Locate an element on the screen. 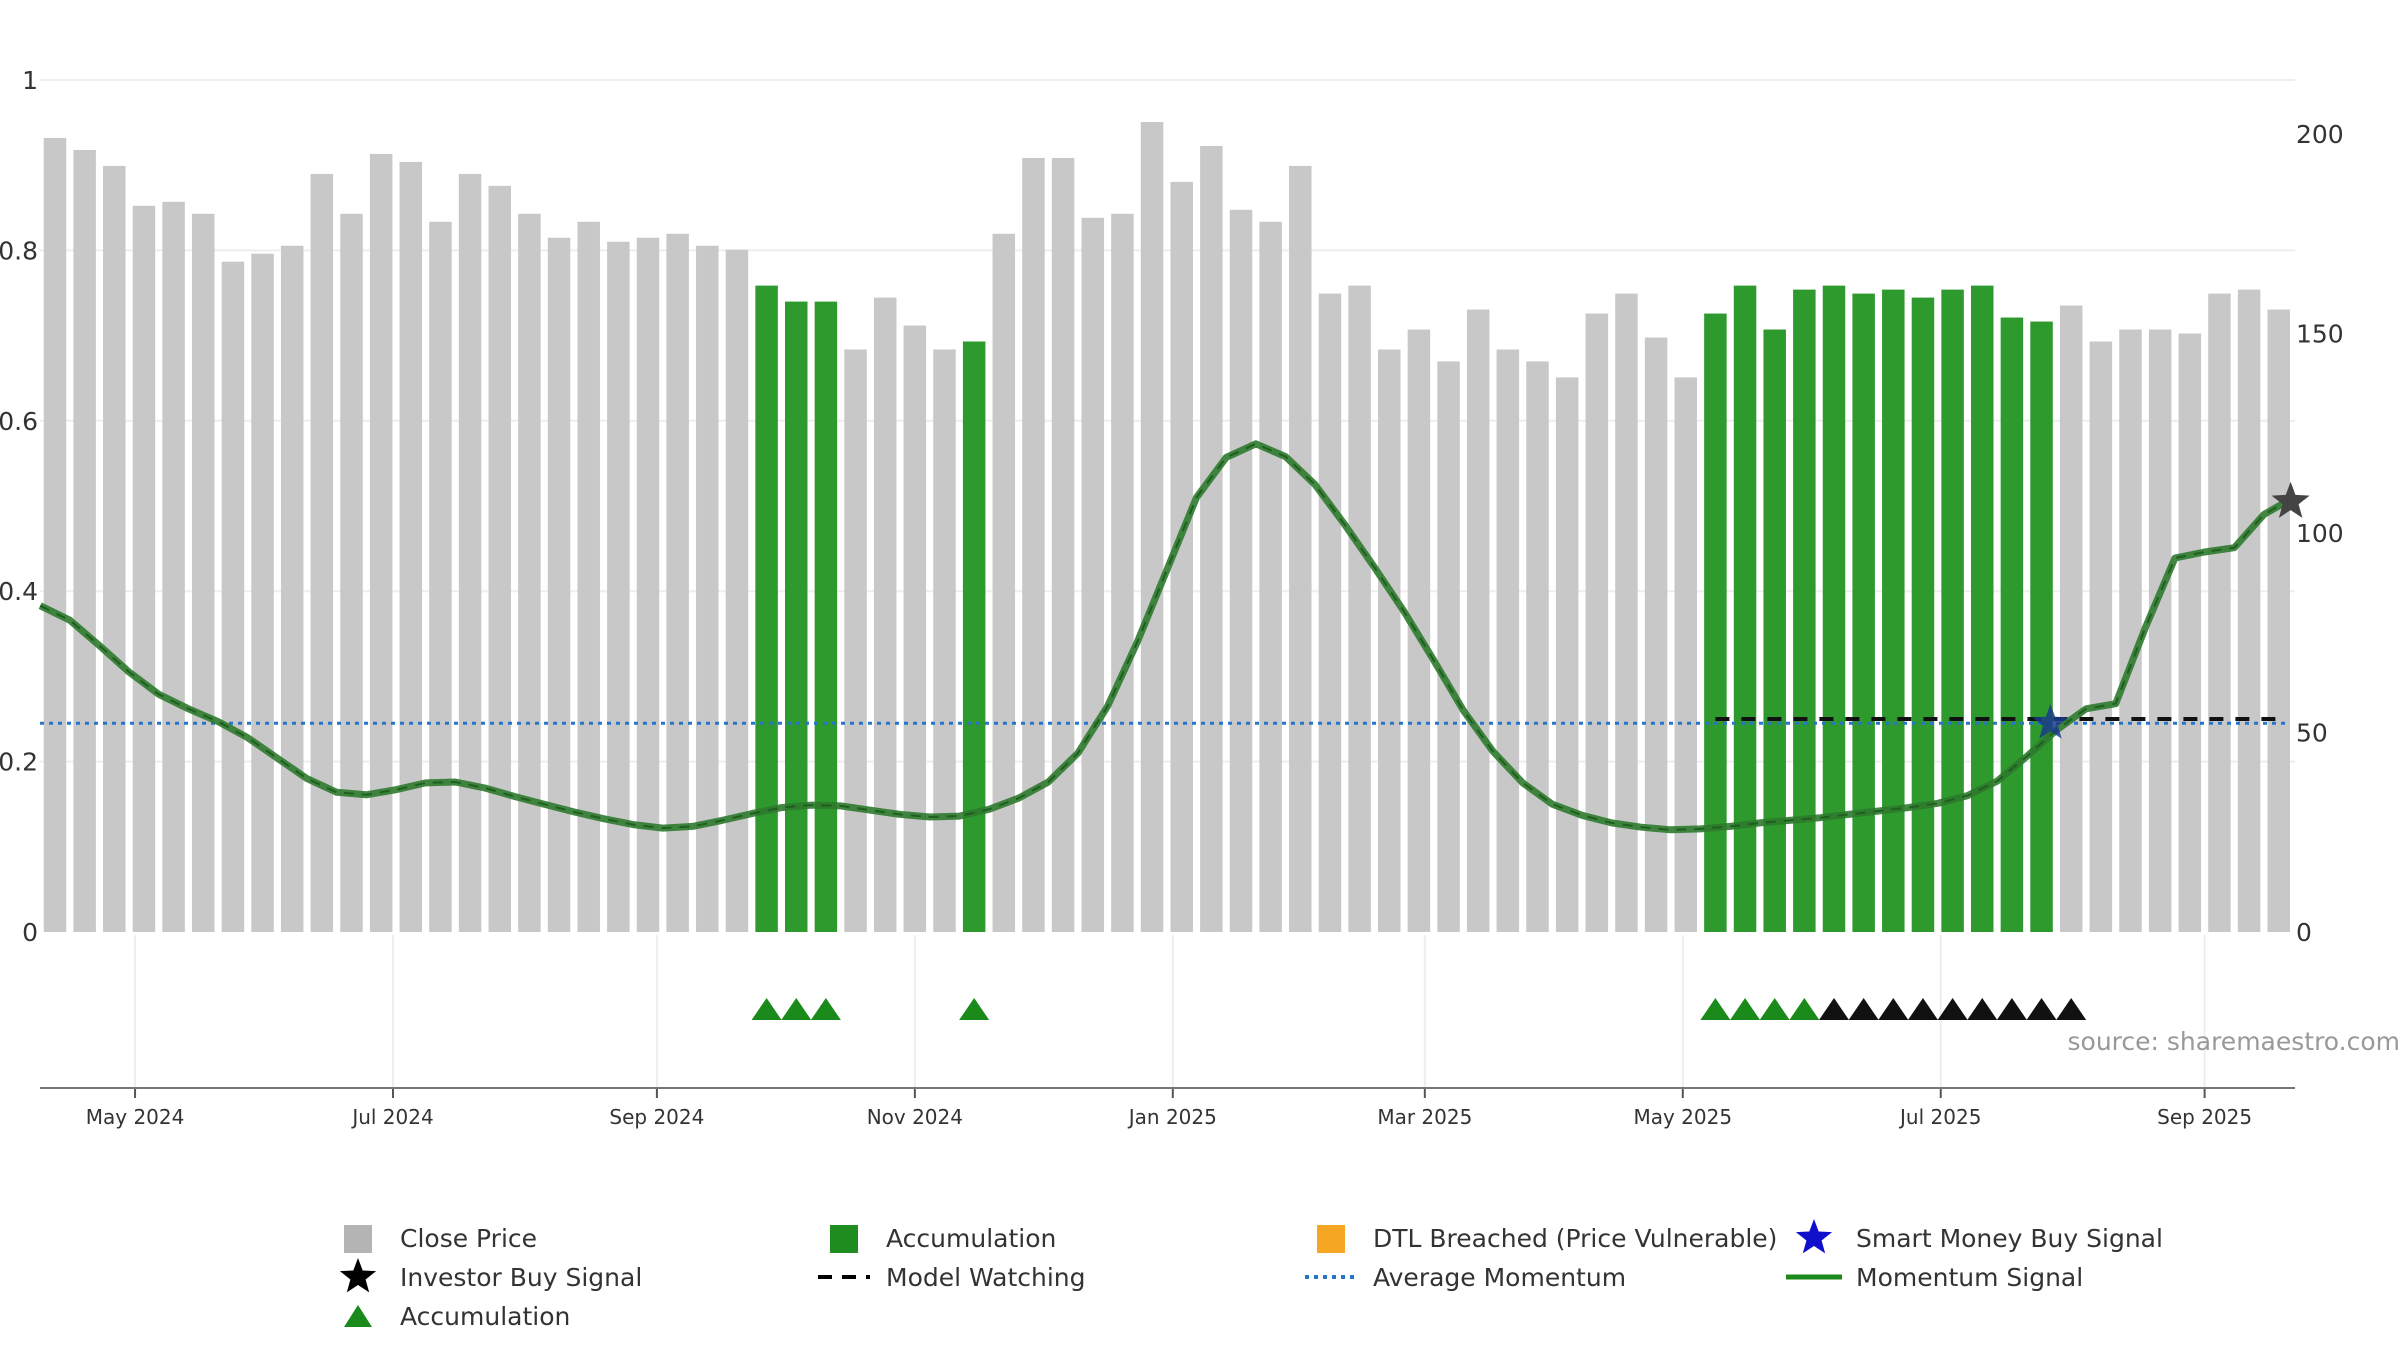  x-tick-label: Mar 2025 is located at coordinates (1424, 1117).